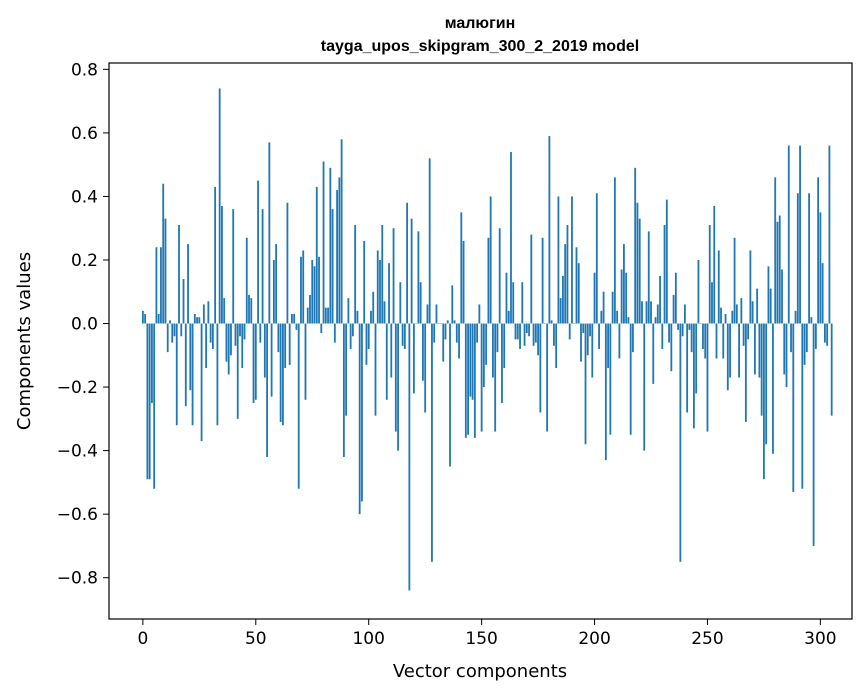 This screenshot has width=867, height=696. I want to click on y-tick-label: 0.4, so click(84, 197).